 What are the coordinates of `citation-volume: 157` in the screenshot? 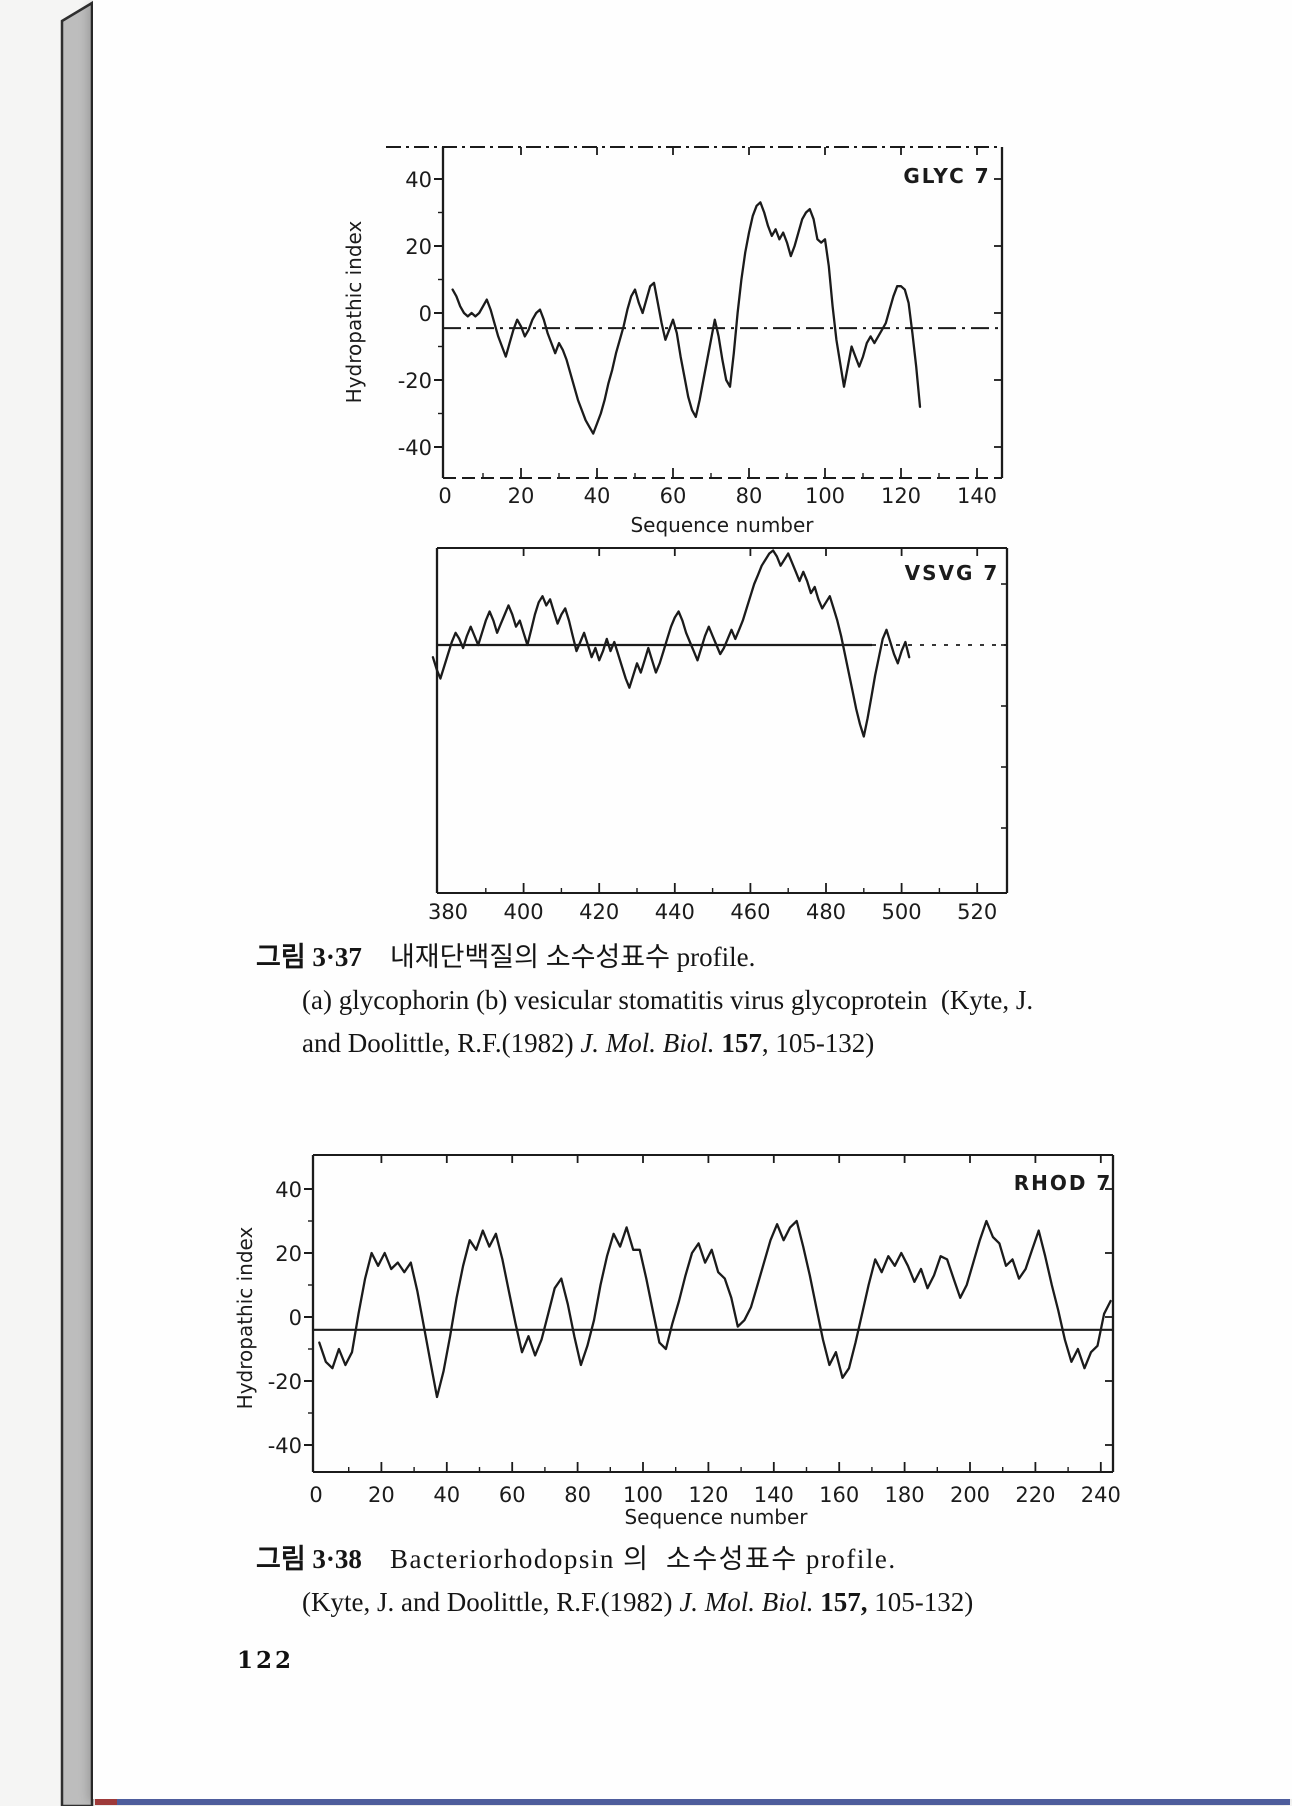 It's located at (738, 1043).